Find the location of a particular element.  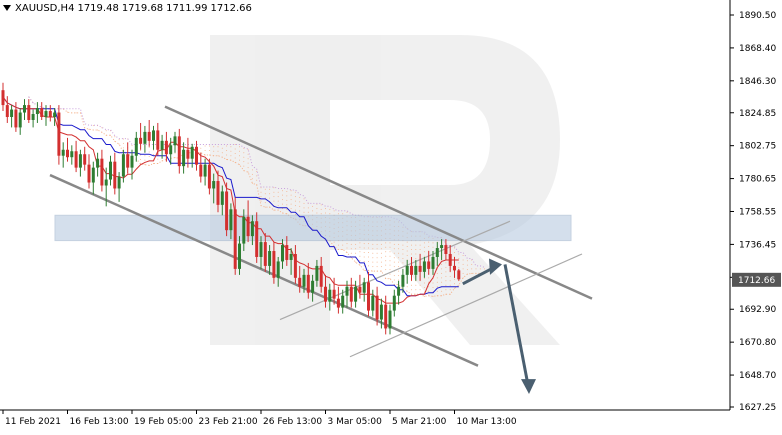

watermark-bar is located at coordinates (270, 190).